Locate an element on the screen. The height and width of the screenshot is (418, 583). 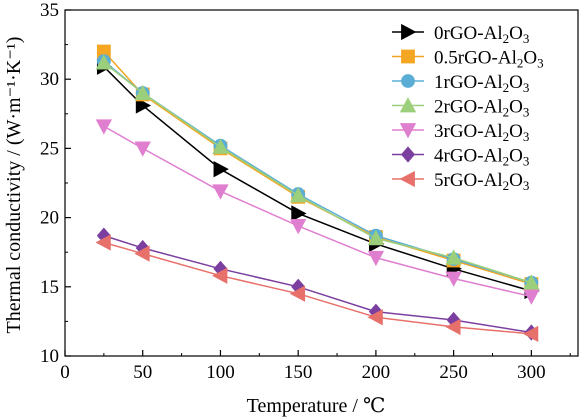
legend-label: 1rGO-Al2O3 is located at coordinates (481, 83).